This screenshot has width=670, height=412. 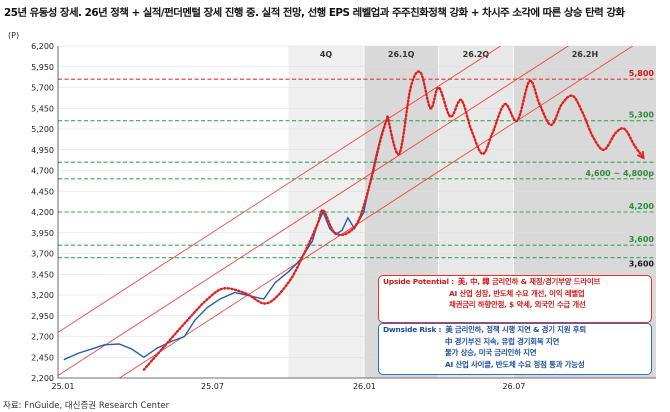 I want to click on y-tick-label: 5,700, so click(x=42, y=88).